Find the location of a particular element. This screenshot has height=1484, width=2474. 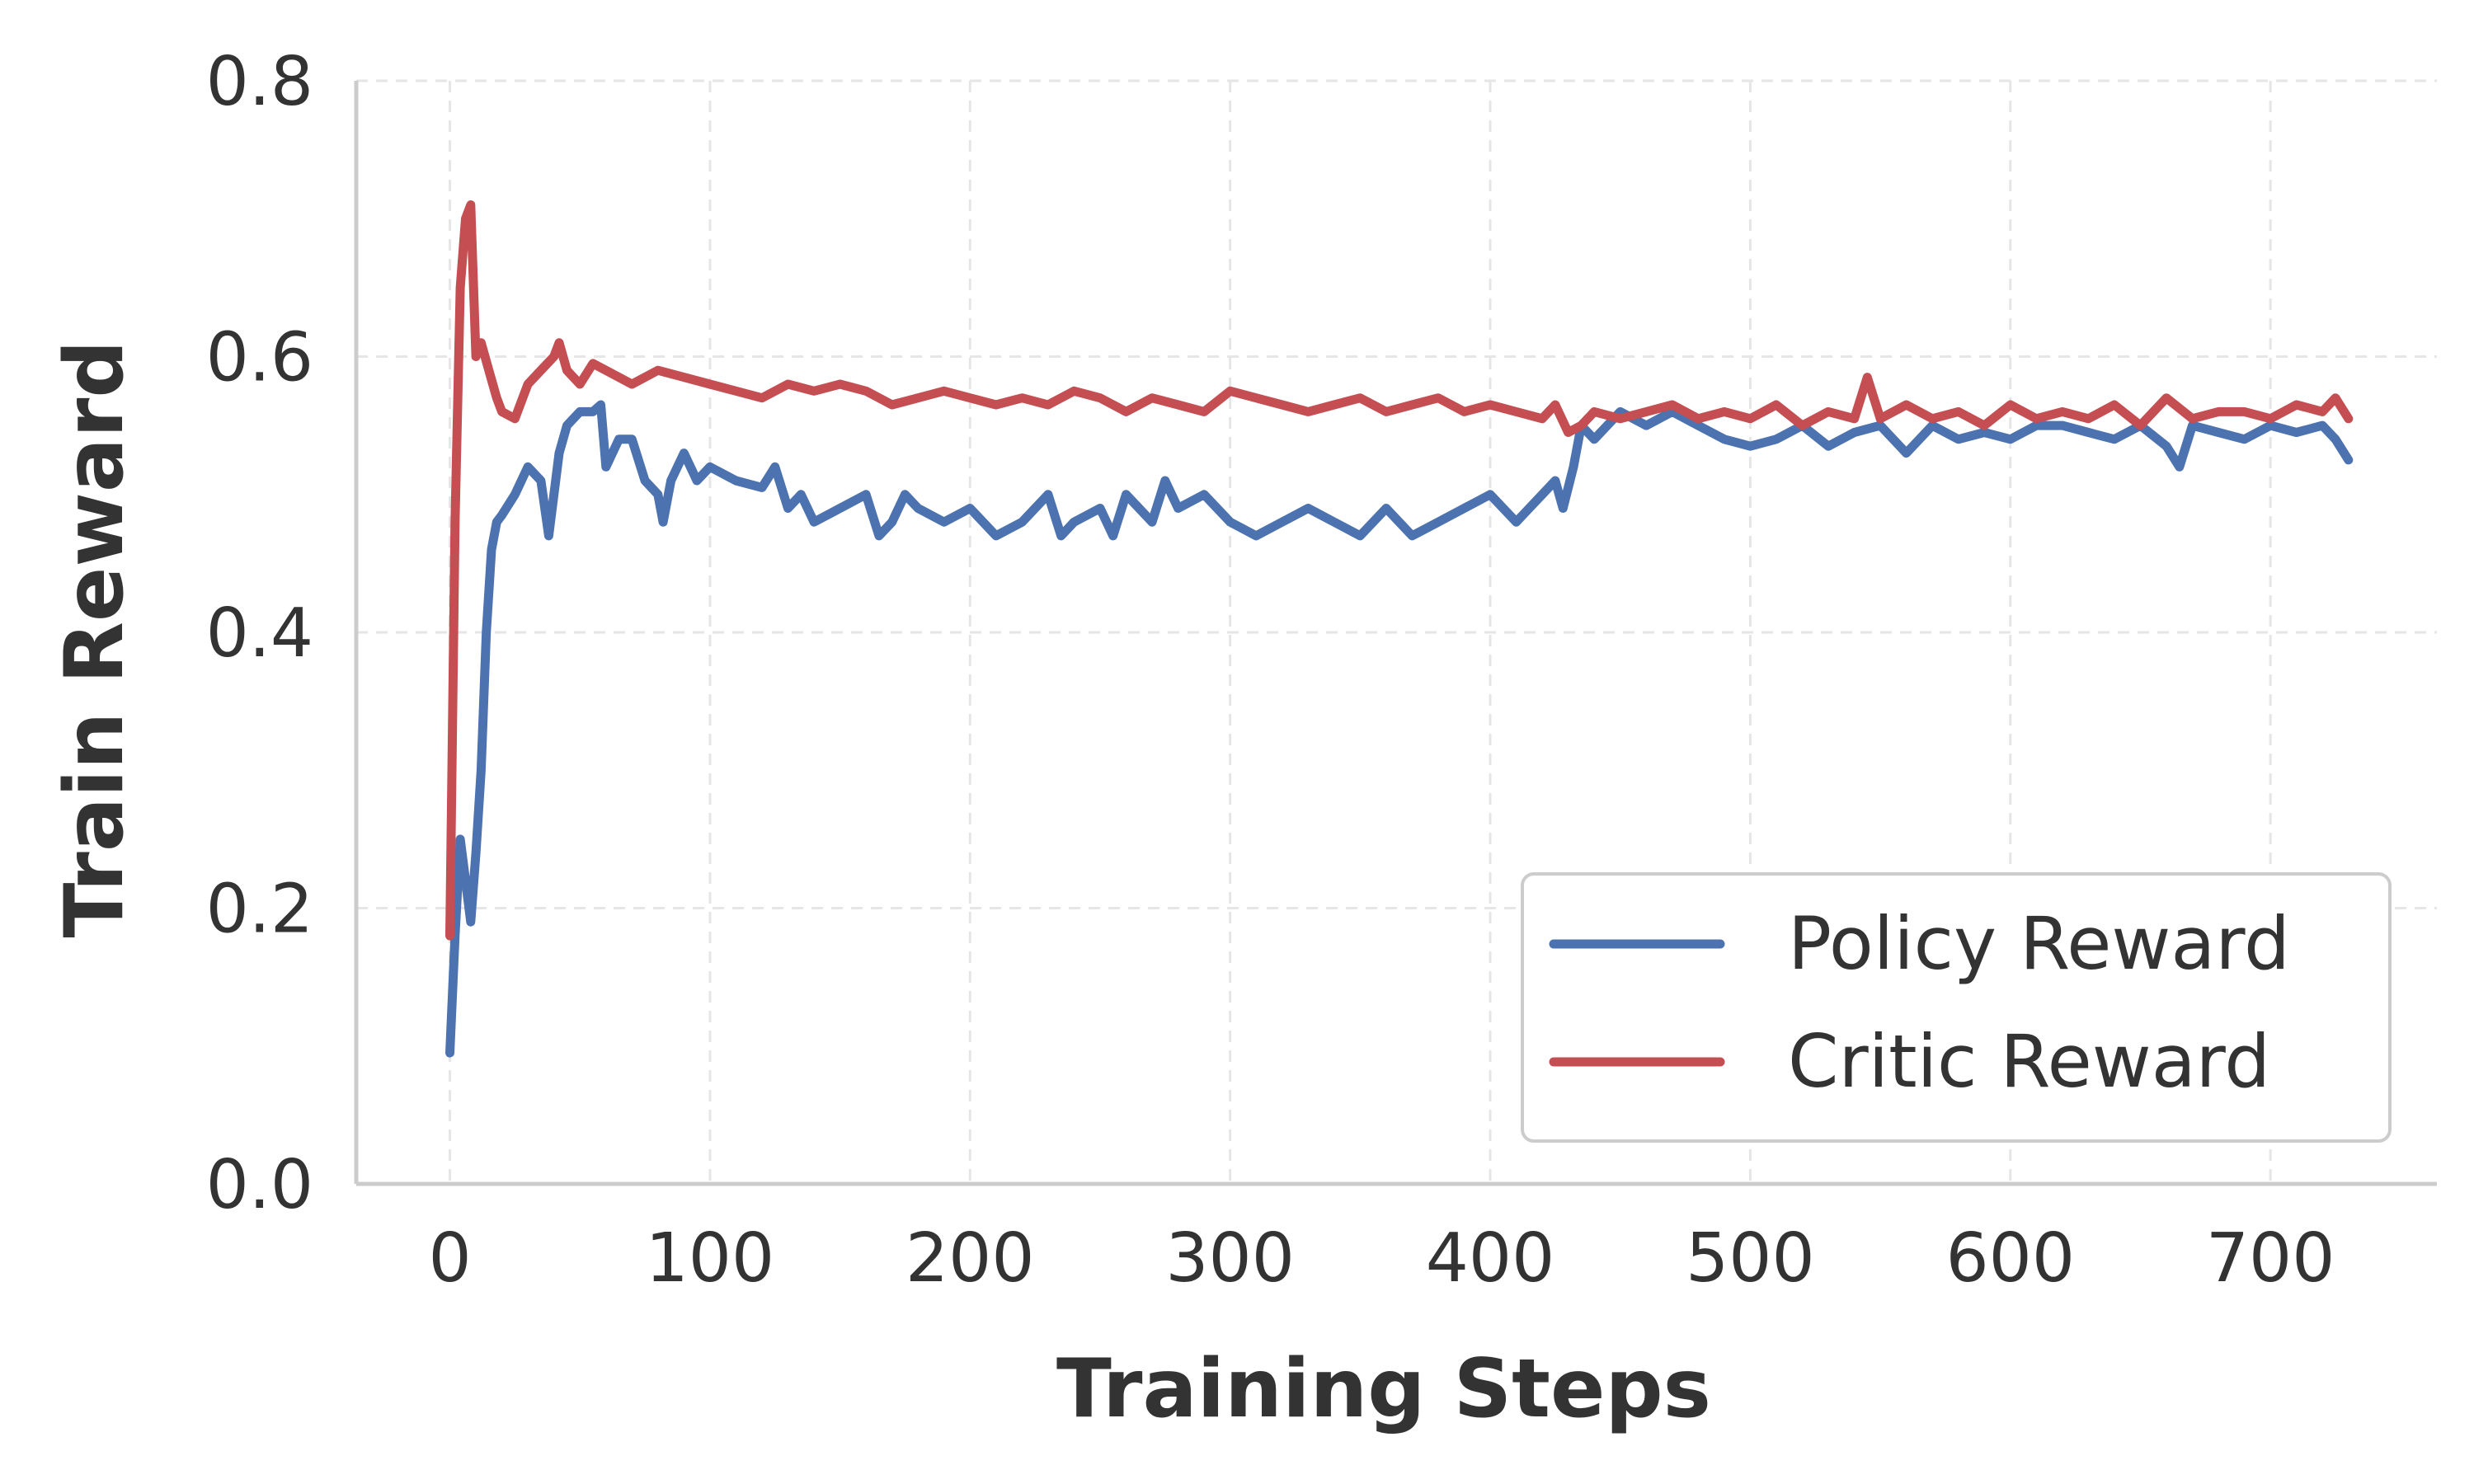

legend-label-critic-reward: Critic Reward is located at coordinates (2029, 1061).